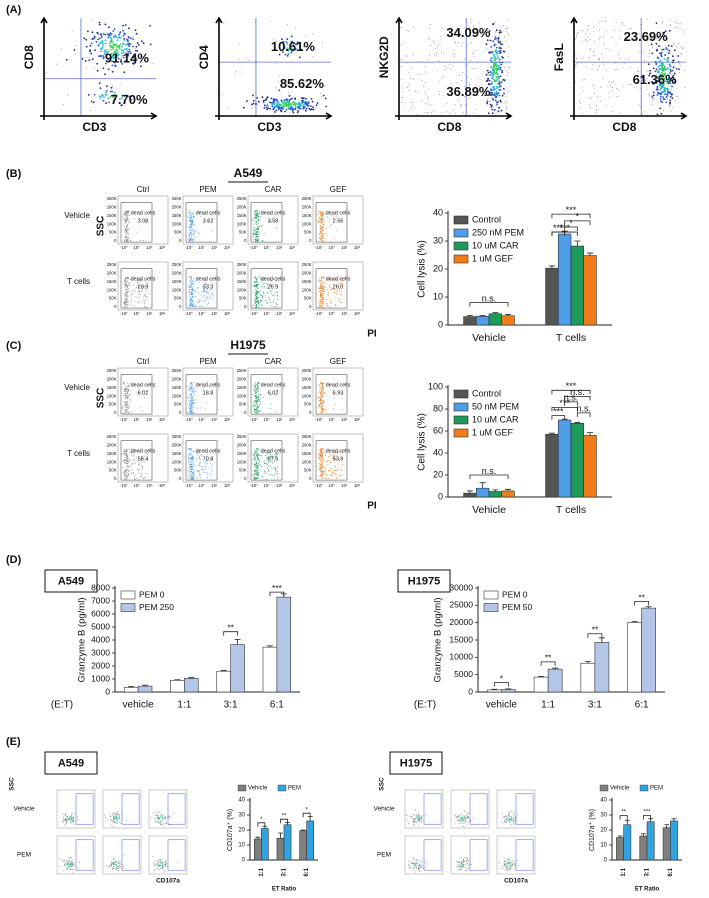 The image size is (709, 898). What do you see at coordinates (242, 395) in the screenshot?
I see `flow-tick-label: 100K` at bounding box center [242, 395].